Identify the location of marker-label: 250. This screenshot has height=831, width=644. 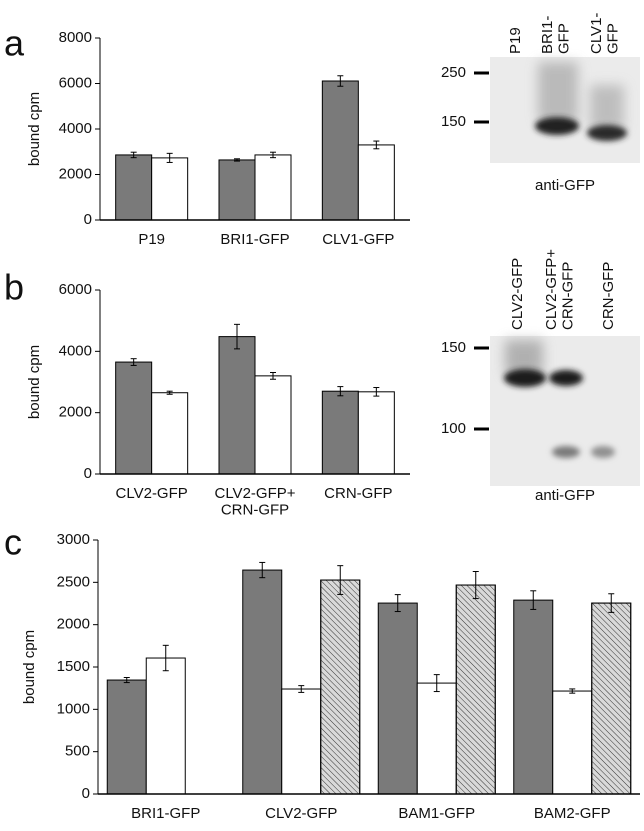
(453, 72).